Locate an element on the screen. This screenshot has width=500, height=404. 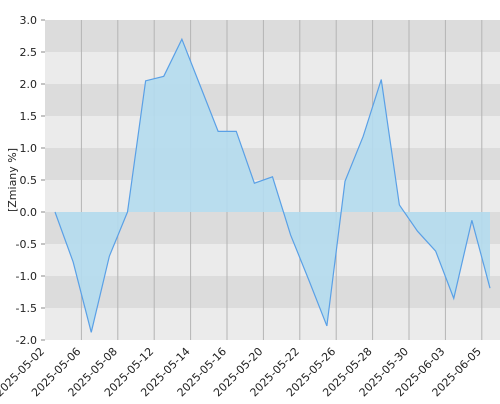
y-tick-label: -1.0 is located at coordinates (26, 276).